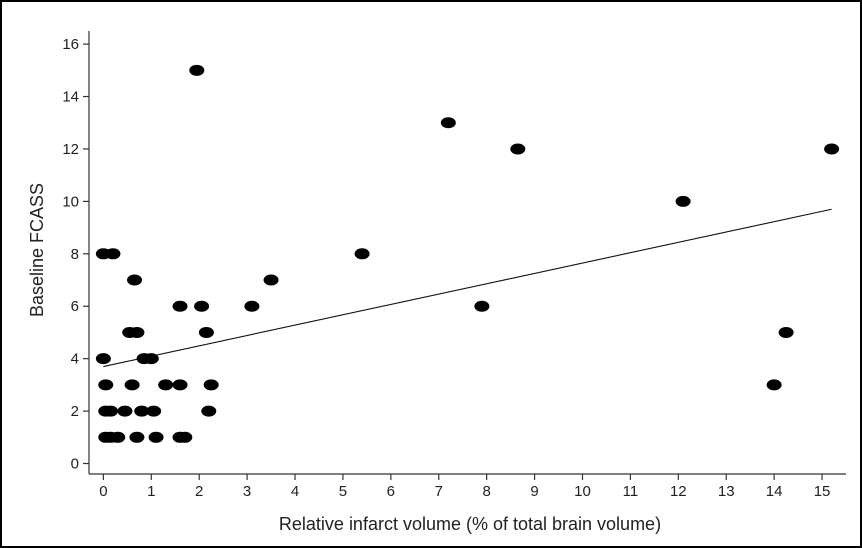  Describe the element at coordinates (37, 250) in the screenshot. I see `y-axis-title: Baseline FCASS` at that location.